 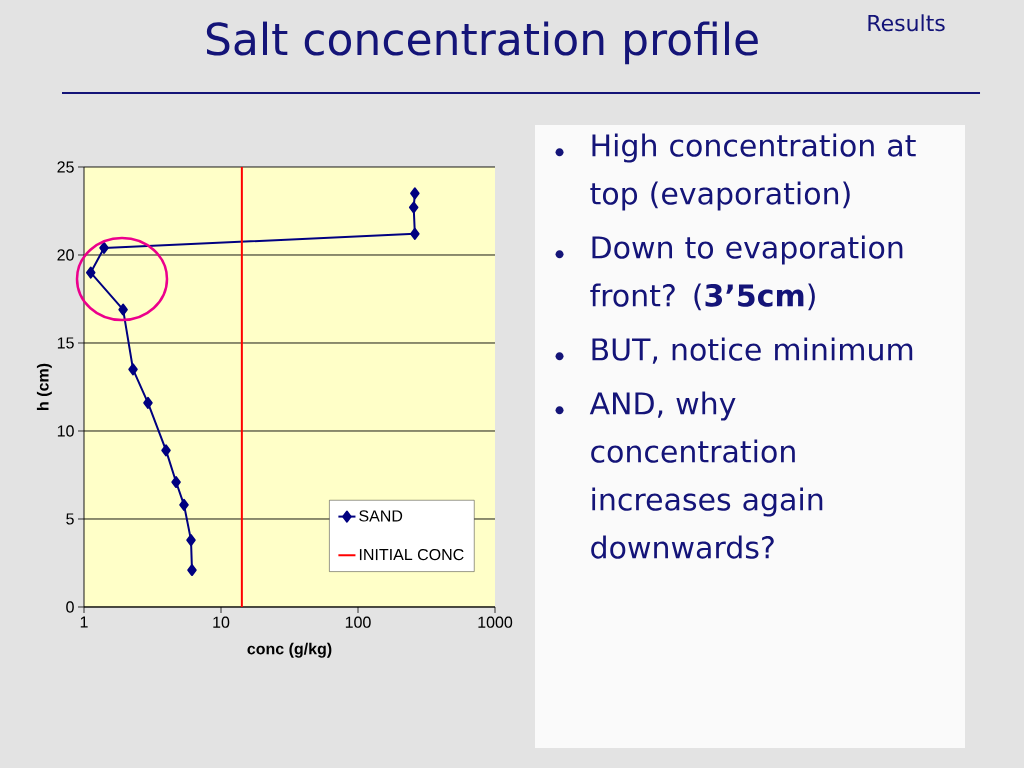 I want to click on text: High concentration at top (evaporation), so click(x=753, y=172).